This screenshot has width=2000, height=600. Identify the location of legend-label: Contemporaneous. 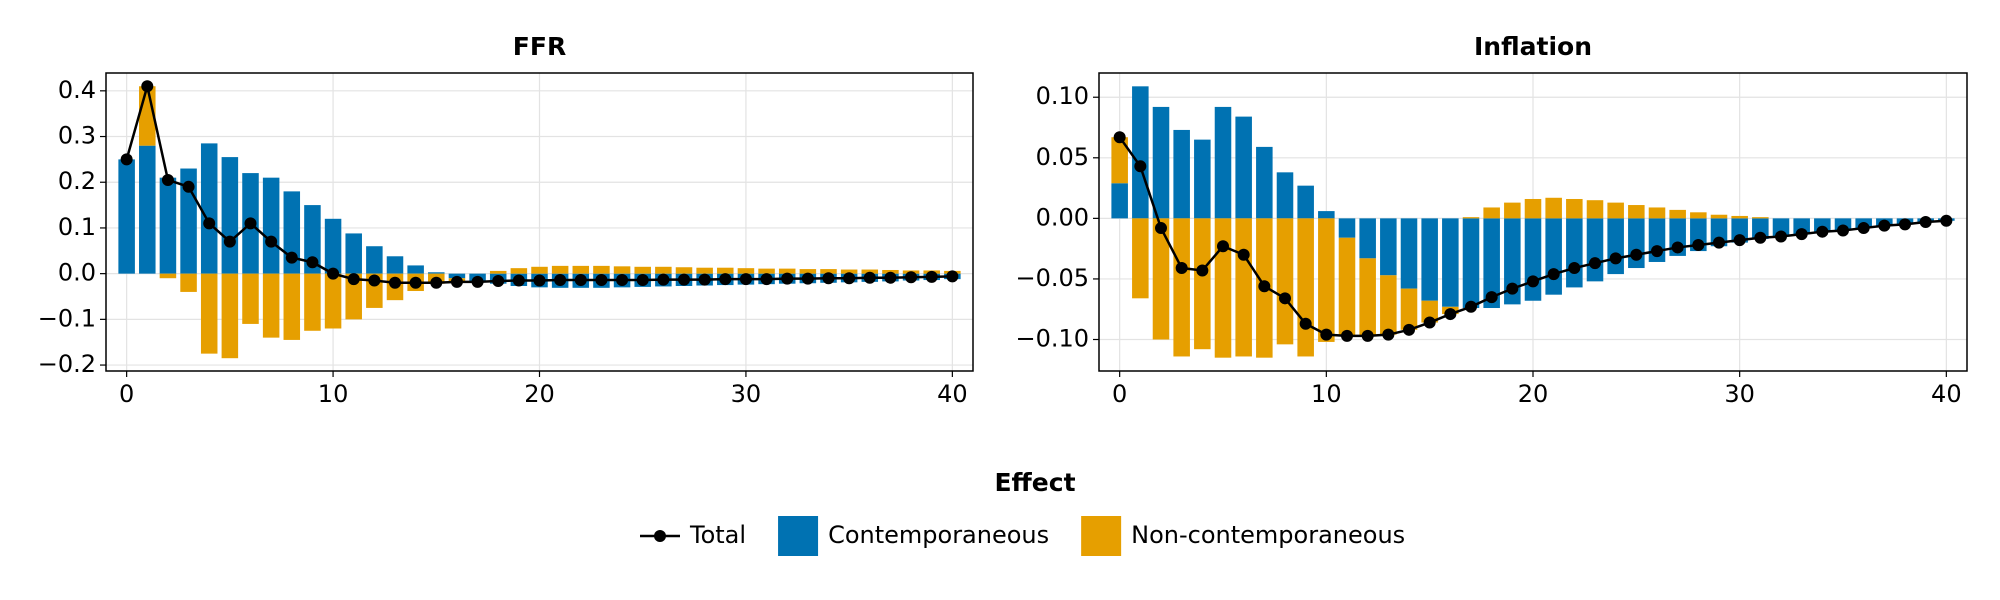
(938, 535).